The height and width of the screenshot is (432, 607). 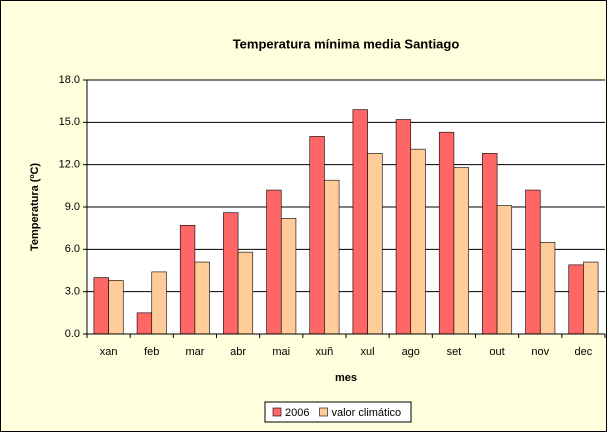 I want to click on x-tick-label: ago, so click(x=411, y=352).